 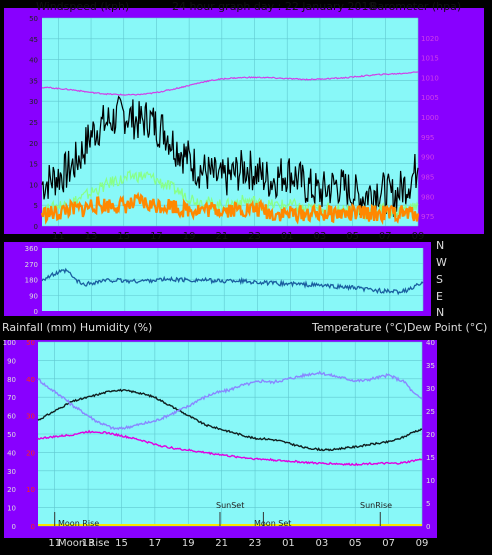 What do you see at coordinates (30, 453) in the screenshot?
I see `rain-ytick-label: 20` at bounding box center [30, 453].